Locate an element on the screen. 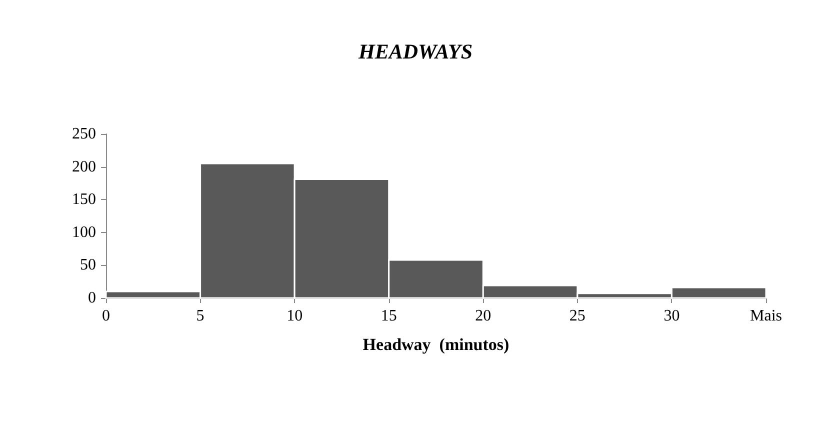  x-tick-label: 10 is located at coordinates (294, 316).